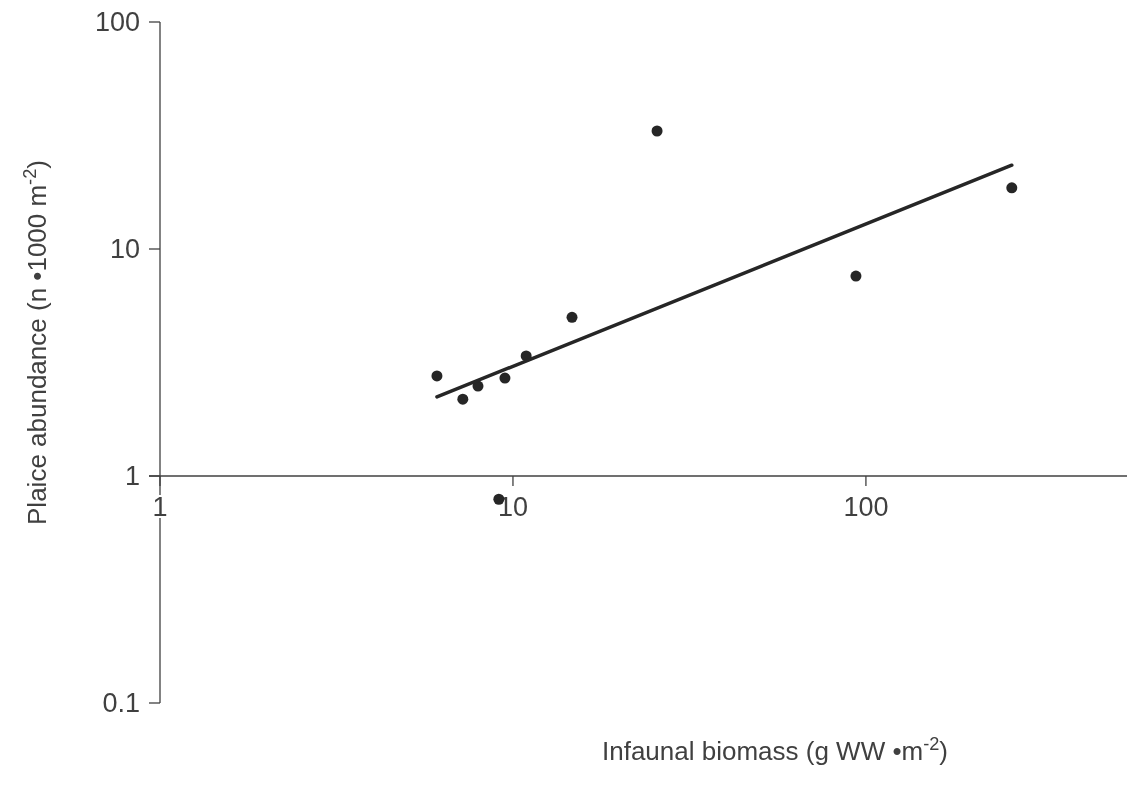  Describe the element at coordinates (121, 703) in the screenshot. I see `y-tick-label: 0.1` at that location.